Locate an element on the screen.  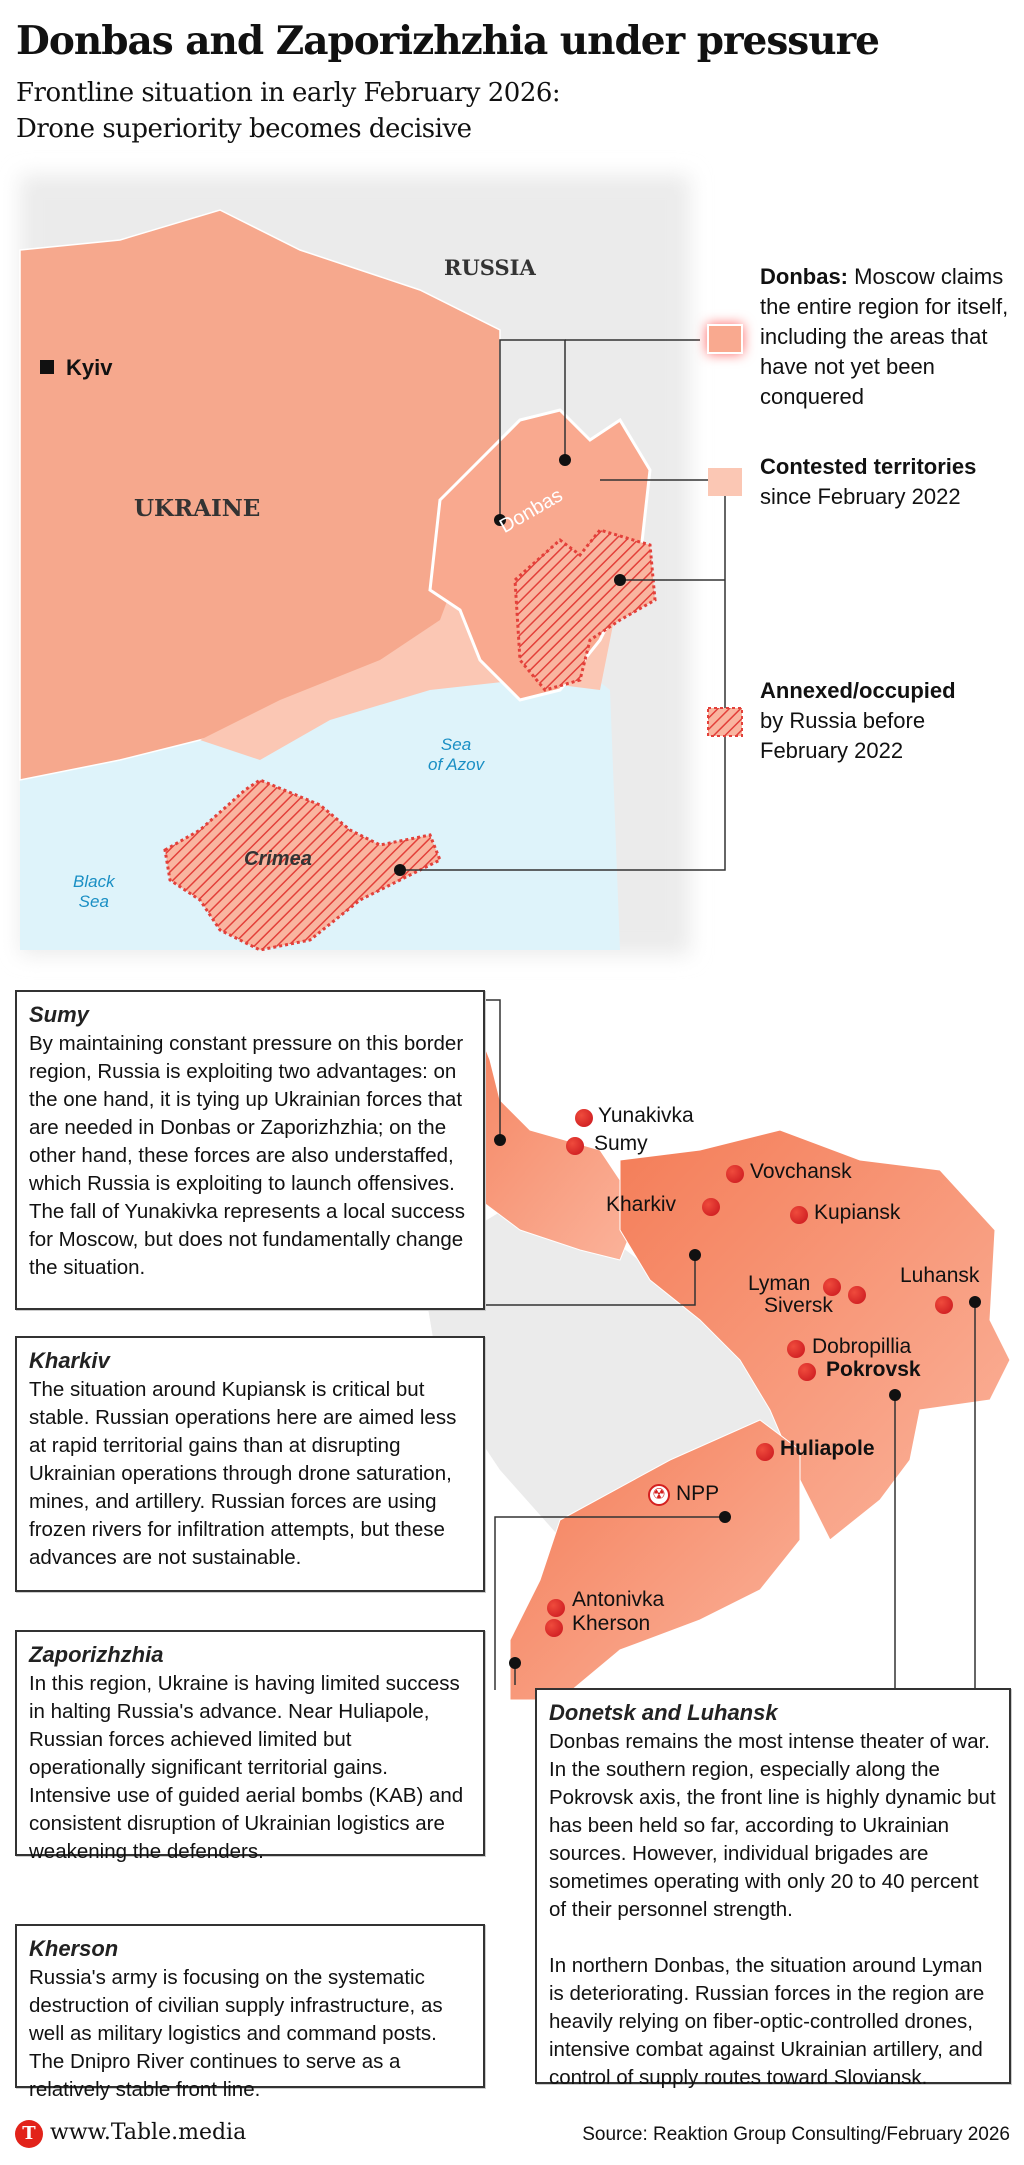
crimea-hatch is located at coordinates (302, 865).